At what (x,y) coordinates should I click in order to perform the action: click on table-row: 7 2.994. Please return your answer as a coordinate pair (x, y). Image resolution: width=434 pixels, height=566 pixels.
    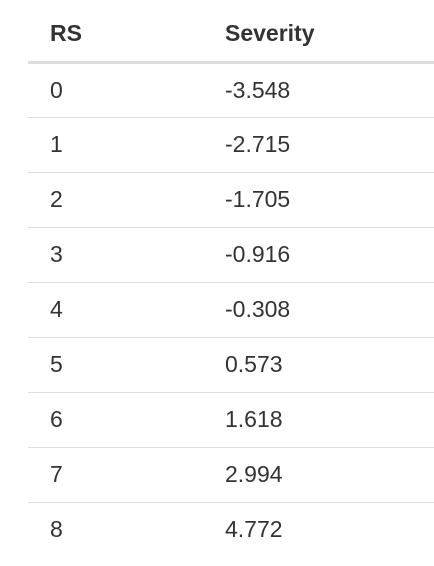
    Looking at the image, I should click on (231, 475).